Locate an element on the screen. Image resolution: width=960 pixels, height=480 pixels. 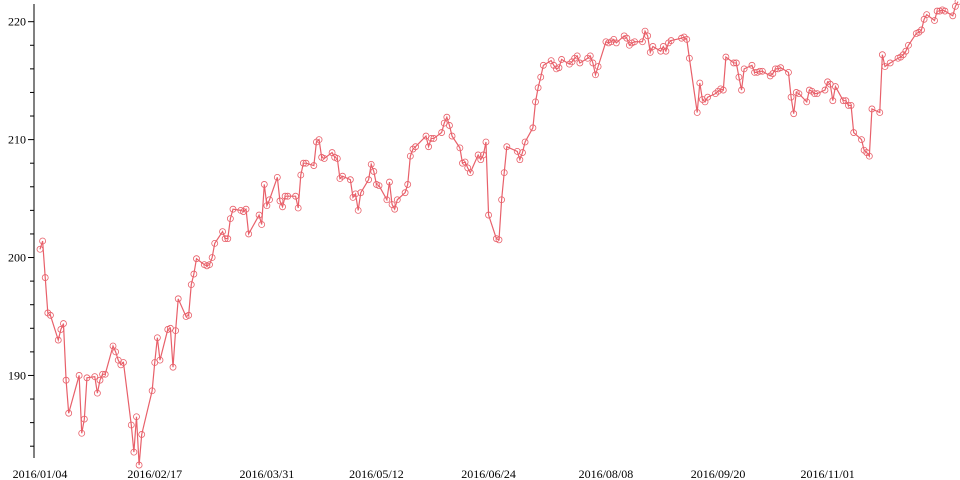
x-tick-label: 2016/09/20 is located at coordinates (718, 473).